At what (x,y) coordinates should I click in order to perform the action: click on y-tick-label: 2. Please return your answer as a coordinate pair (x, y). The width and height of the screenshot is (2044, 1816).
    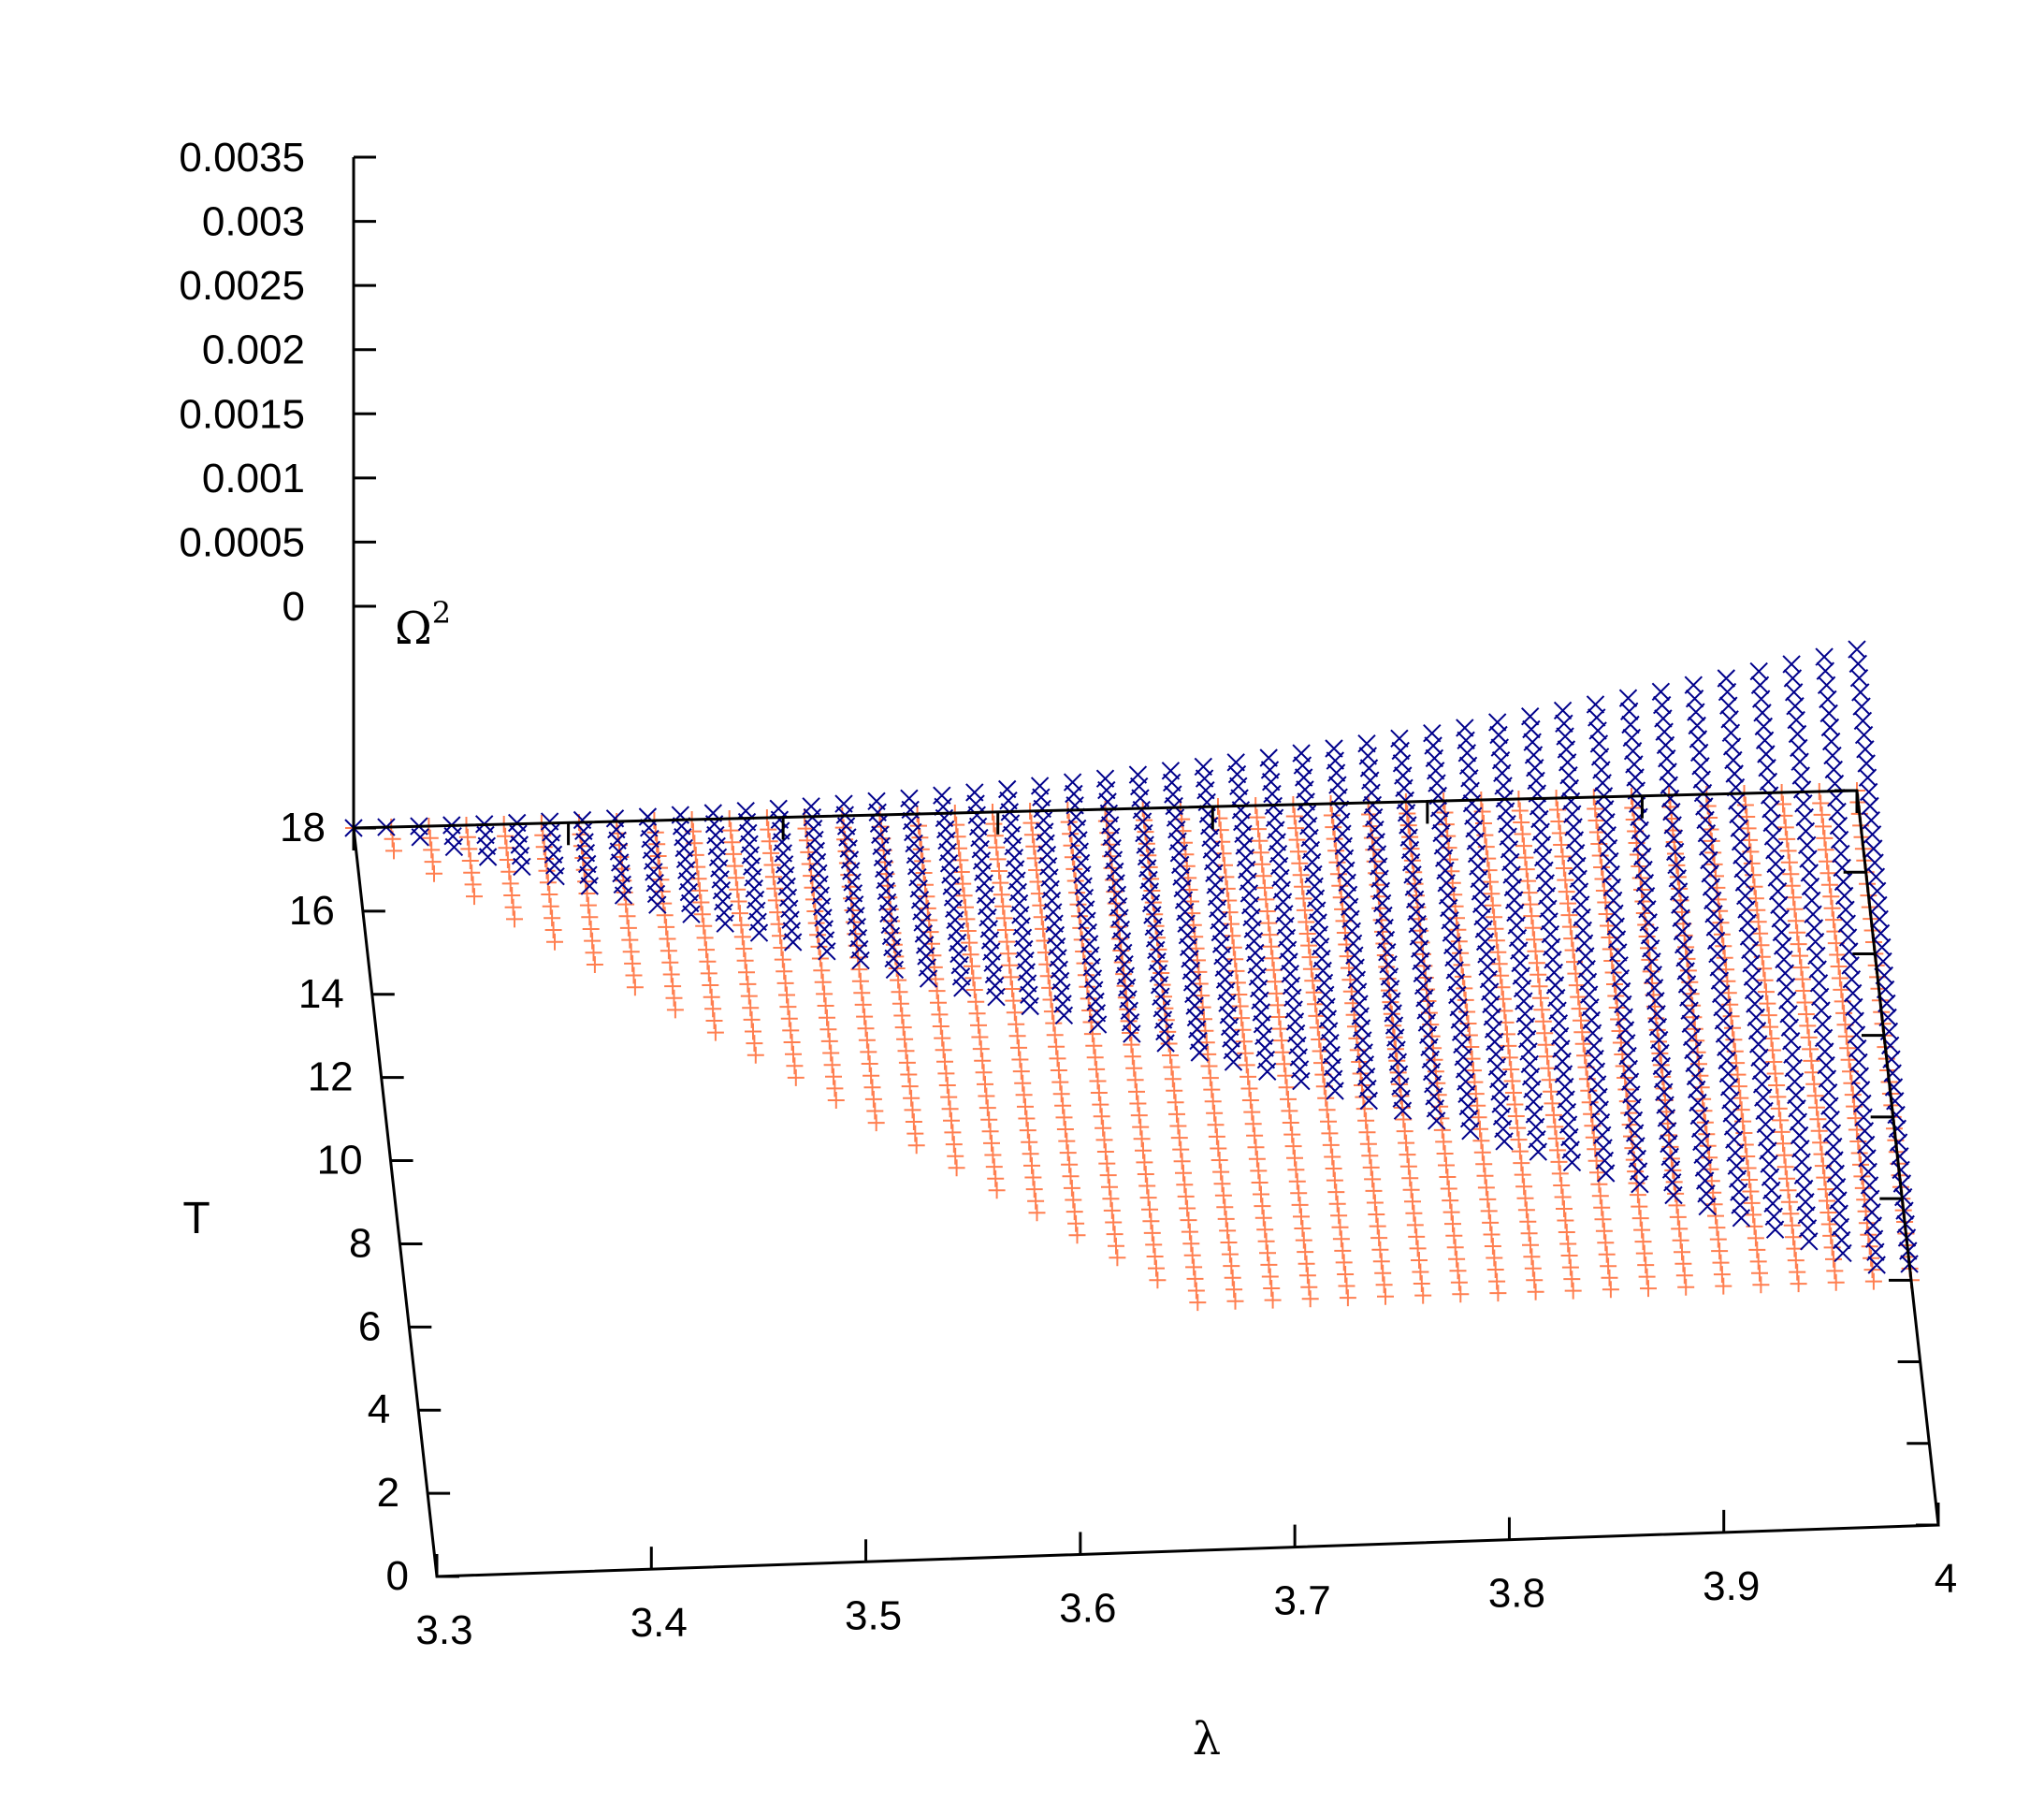
    Looking at the image, I should click on (388, 1493).